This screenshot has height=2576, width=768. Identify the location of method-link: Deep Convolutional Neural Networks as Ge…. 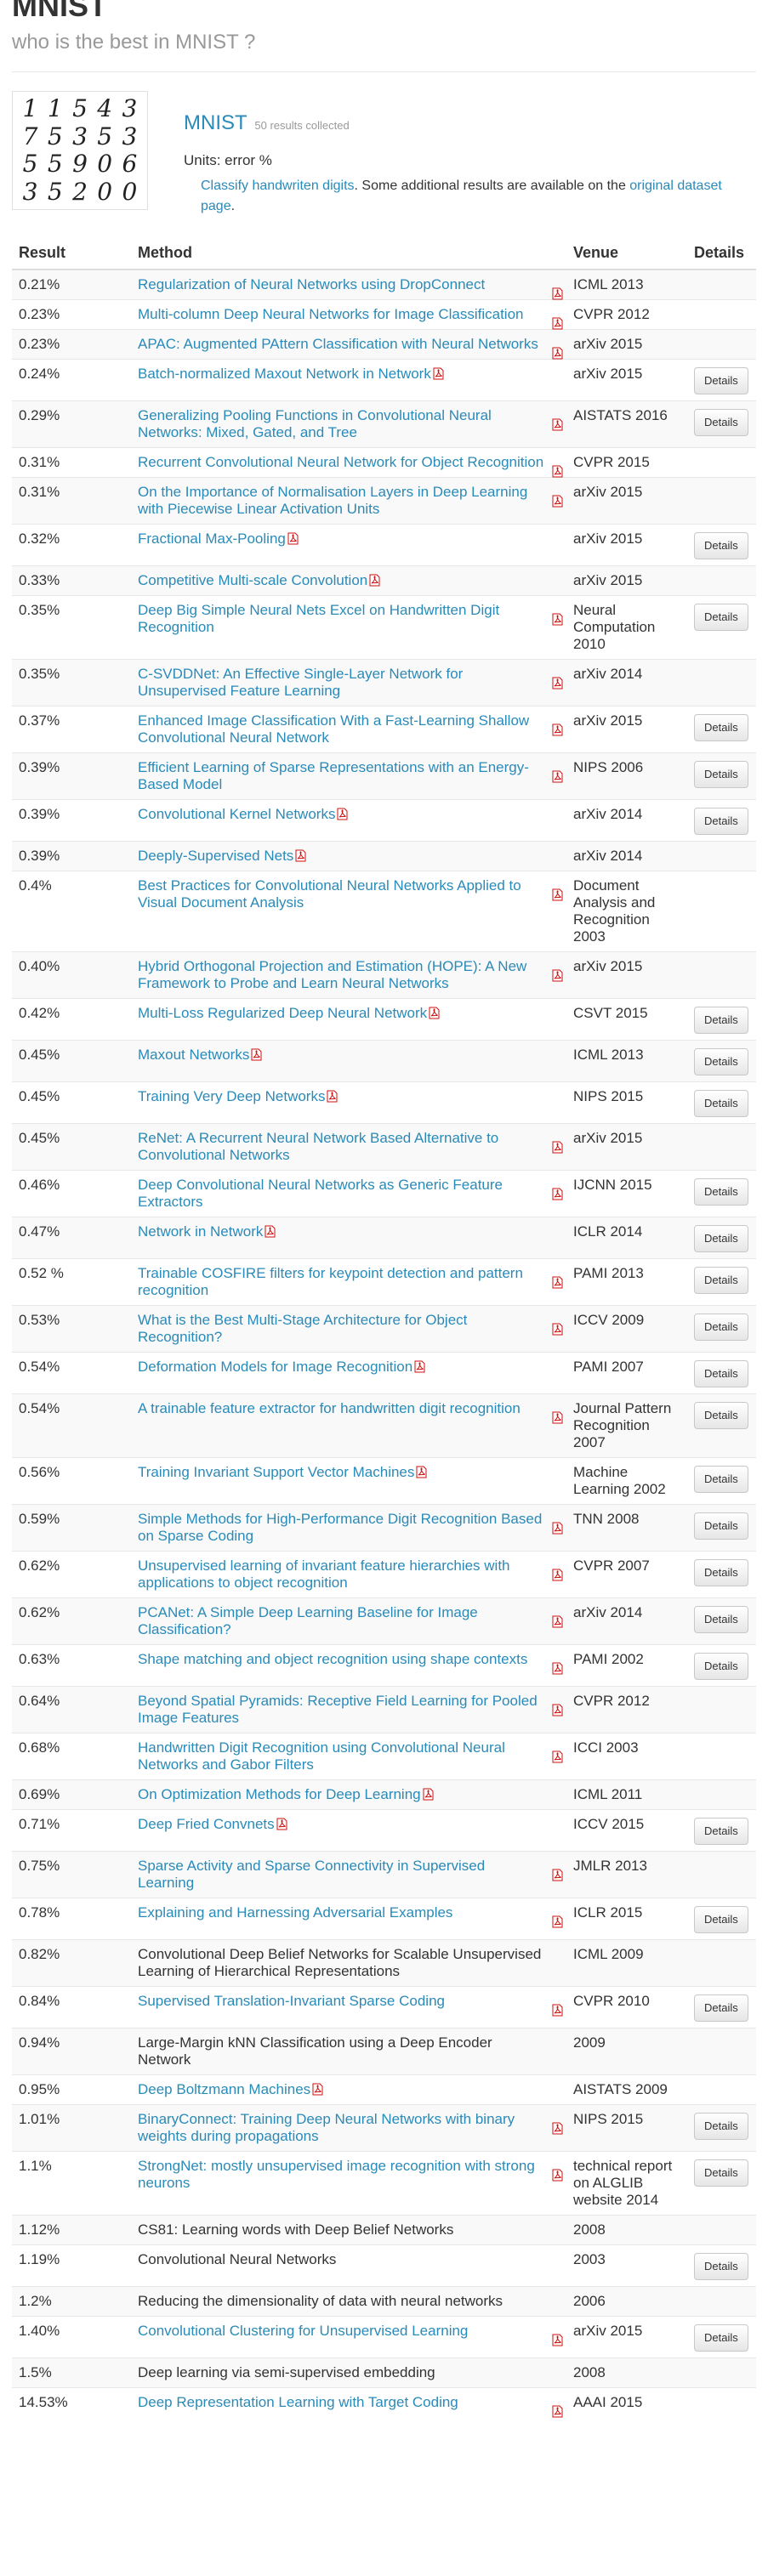
(320, 1194).